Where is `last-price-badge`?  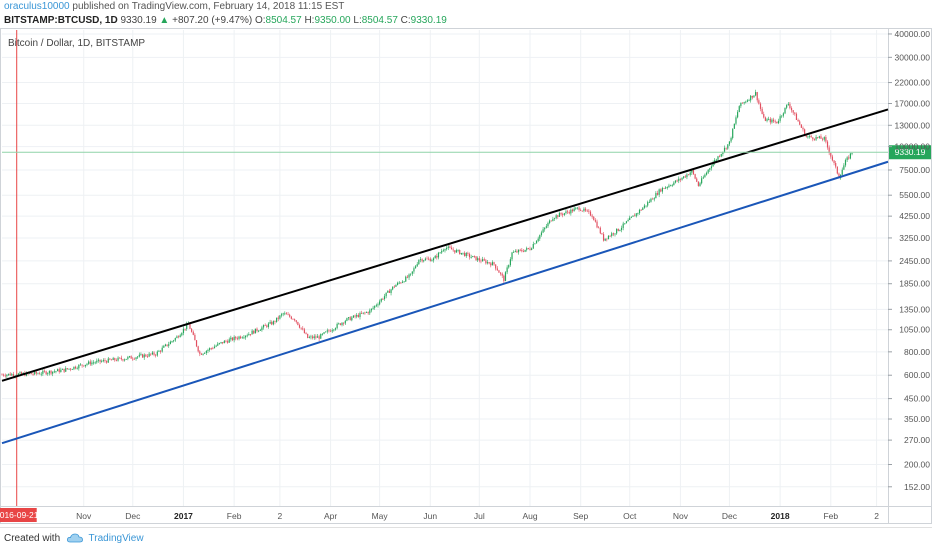
last-price-badge is located at coordinates (910, 152).